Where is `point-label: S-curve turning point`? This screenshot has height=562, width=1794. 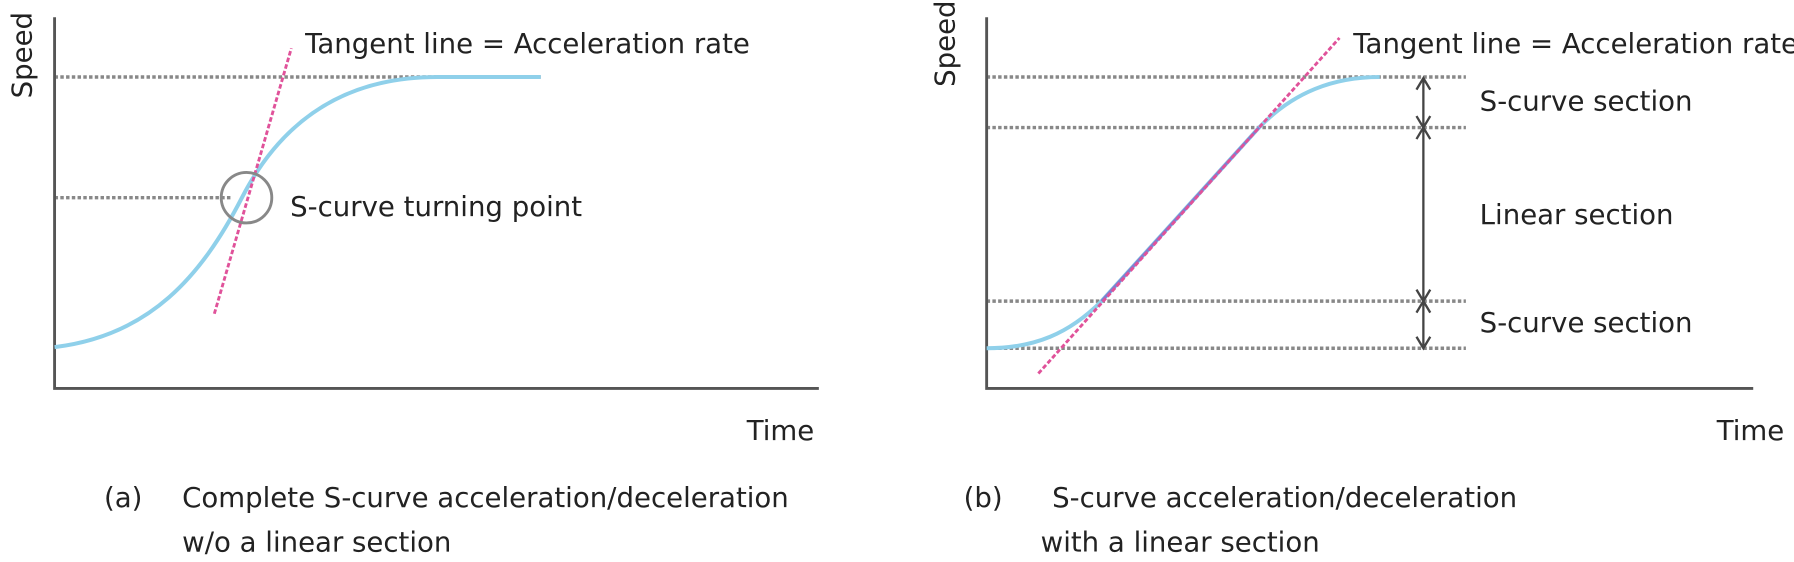
point-label: S-curve turning point is located at coordinates (436, 206).